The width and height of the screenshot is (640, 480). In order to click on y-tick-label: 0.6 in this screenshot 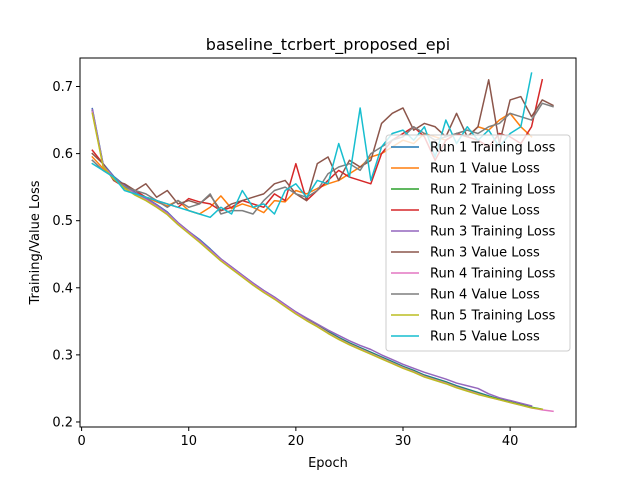, I will do `click(62, 154)`.